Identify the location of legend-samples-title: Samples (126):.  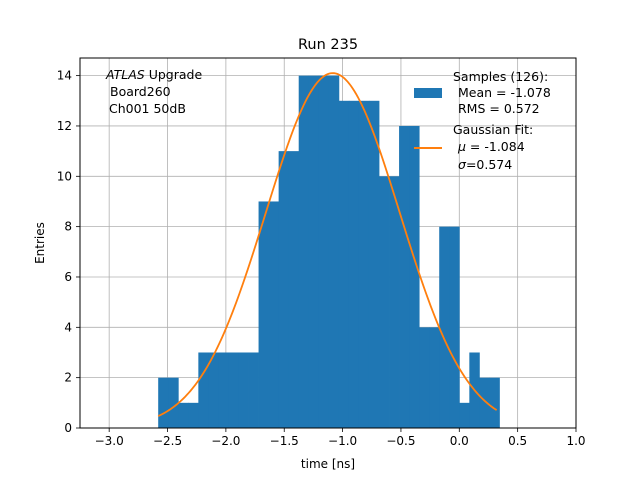
(500, 76).